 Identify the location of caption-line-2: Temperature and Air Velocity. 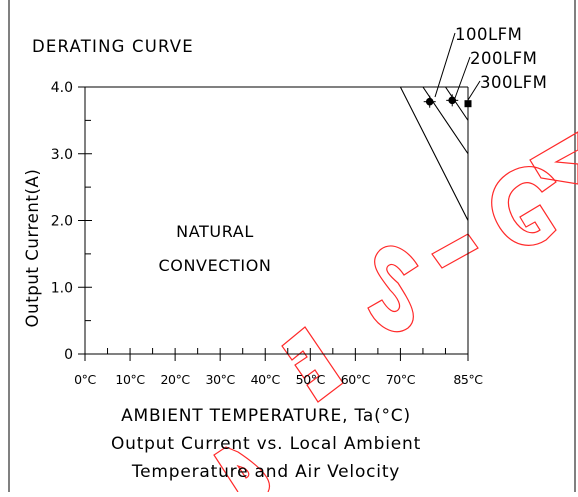
(265, 472).